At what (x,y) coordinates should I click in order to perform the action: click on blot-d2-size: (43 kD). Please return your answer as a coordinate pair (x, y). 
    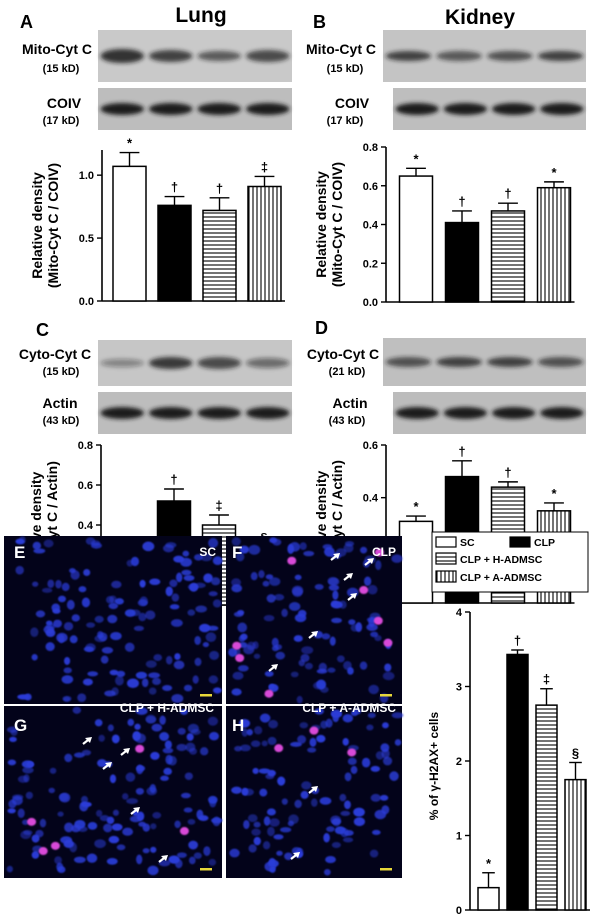
    Looking at the image, I should click on (347, 421).